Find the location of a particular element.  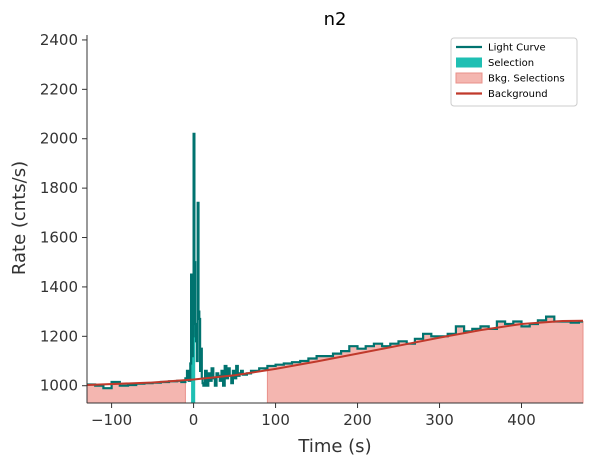

bkg-selection-region is located at coordinates (425, 360).